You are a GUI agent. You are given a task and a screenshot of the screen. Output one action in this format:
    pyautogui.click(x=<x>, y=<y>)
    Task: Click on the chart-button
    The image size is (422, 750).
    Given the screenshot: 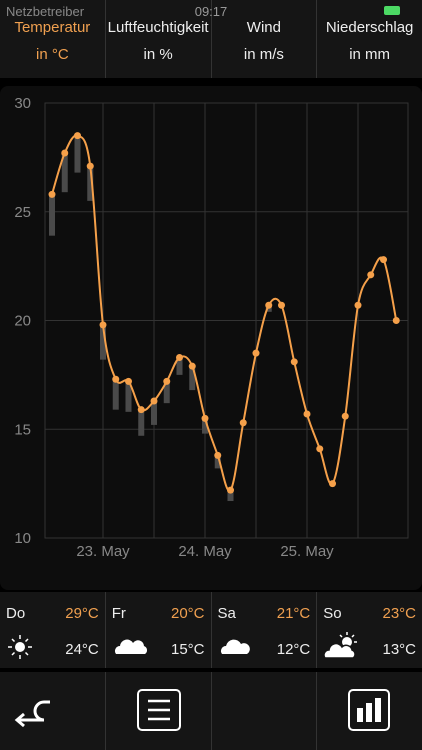 What is the action you would take?
    pyautogui.click(x=369, y=711)
    